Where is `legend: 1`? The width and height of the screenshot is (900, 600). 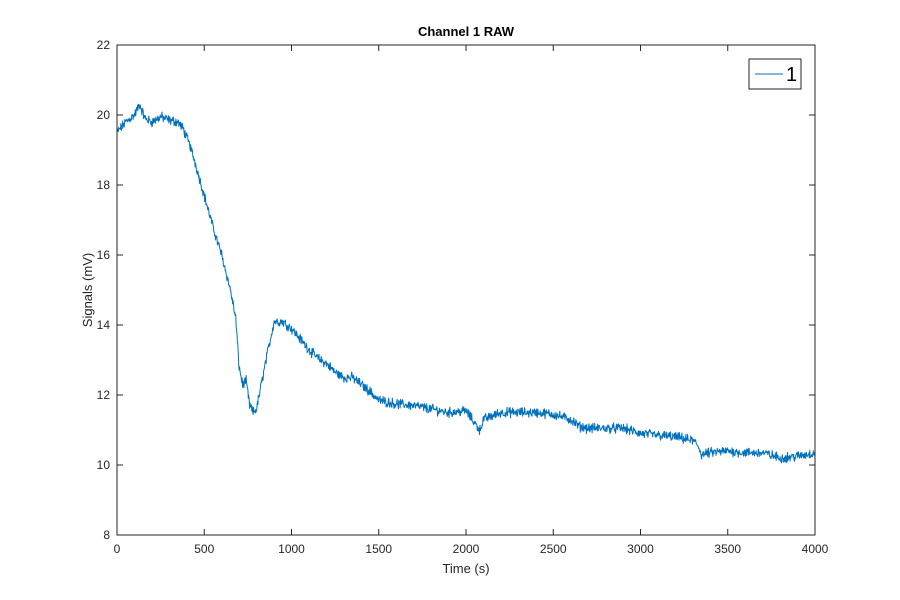
legend: 1 is located at coordinates (775, 74).